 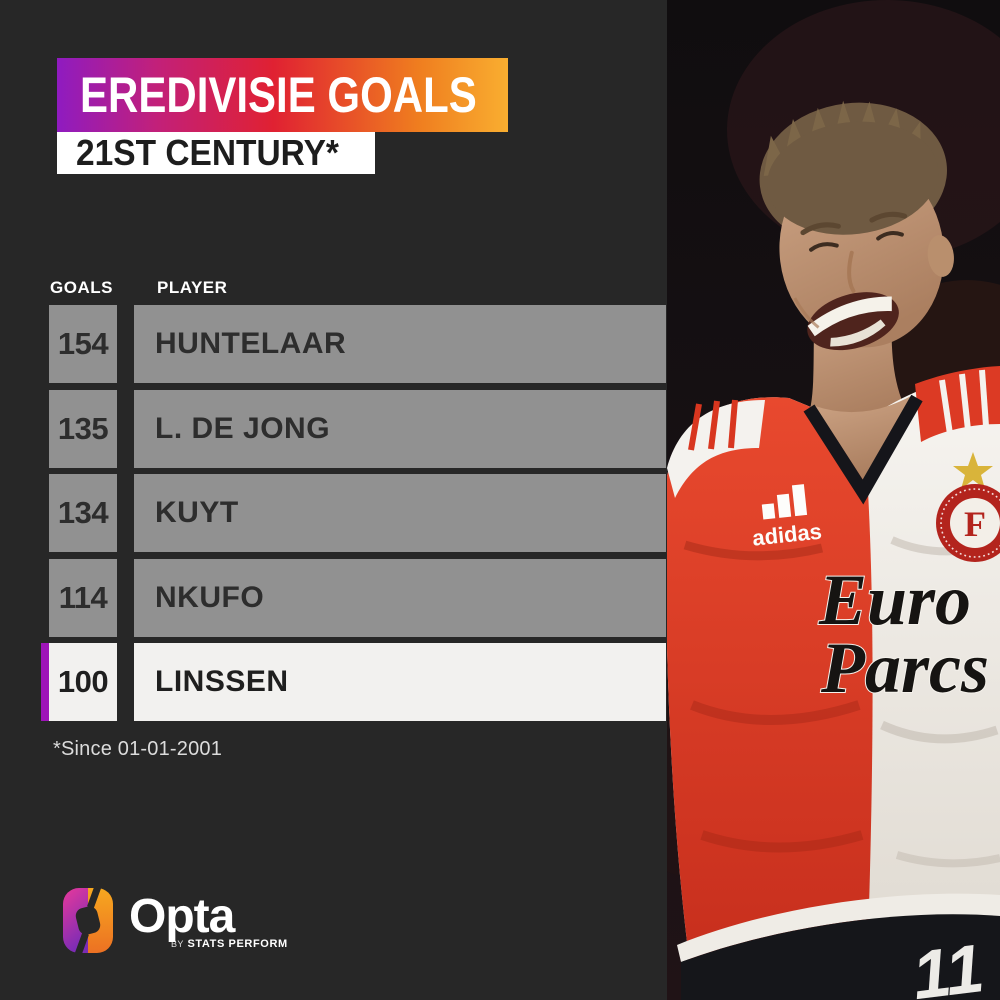 I want to click on player-cell: L. DE JONG, so click(x=400, y=428).